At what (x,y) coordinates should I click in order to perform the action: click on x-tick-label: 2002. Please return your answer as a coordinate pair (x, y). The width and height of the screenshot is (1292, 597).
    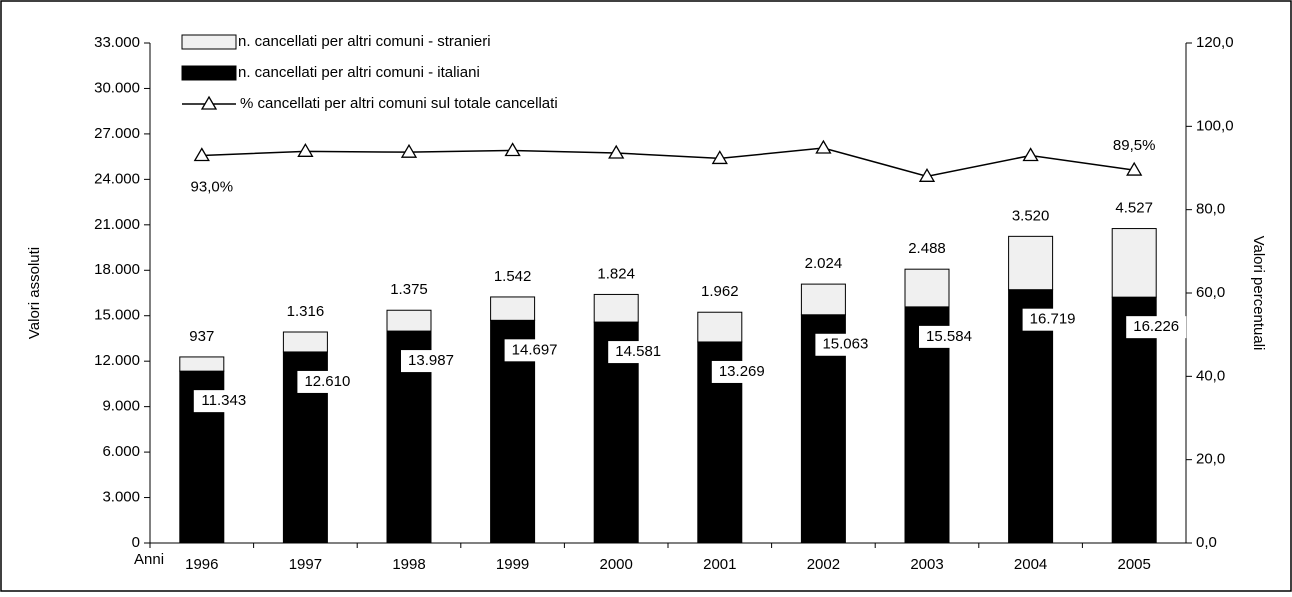
    Looking at the image, I should click on (823, 564).